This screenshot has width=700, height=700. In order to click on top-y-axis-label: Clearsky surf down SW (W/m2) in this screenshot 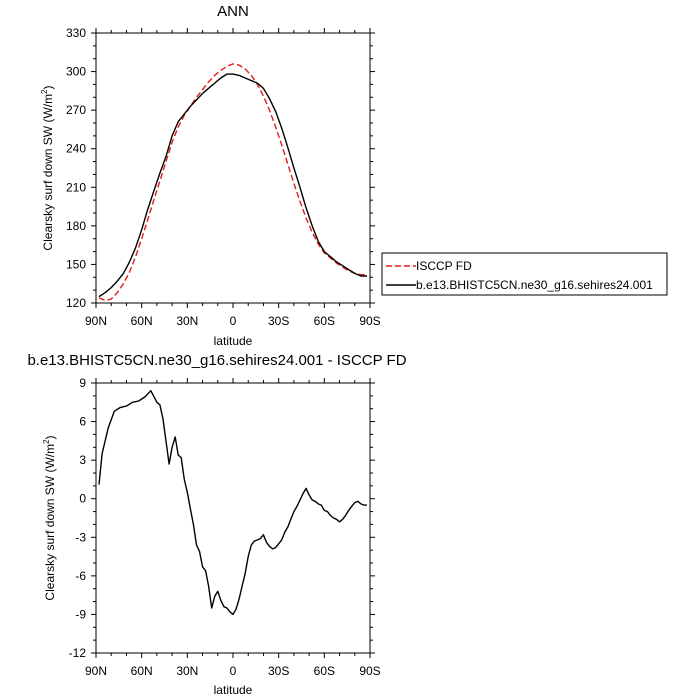, I will do `click(47, 167)`.